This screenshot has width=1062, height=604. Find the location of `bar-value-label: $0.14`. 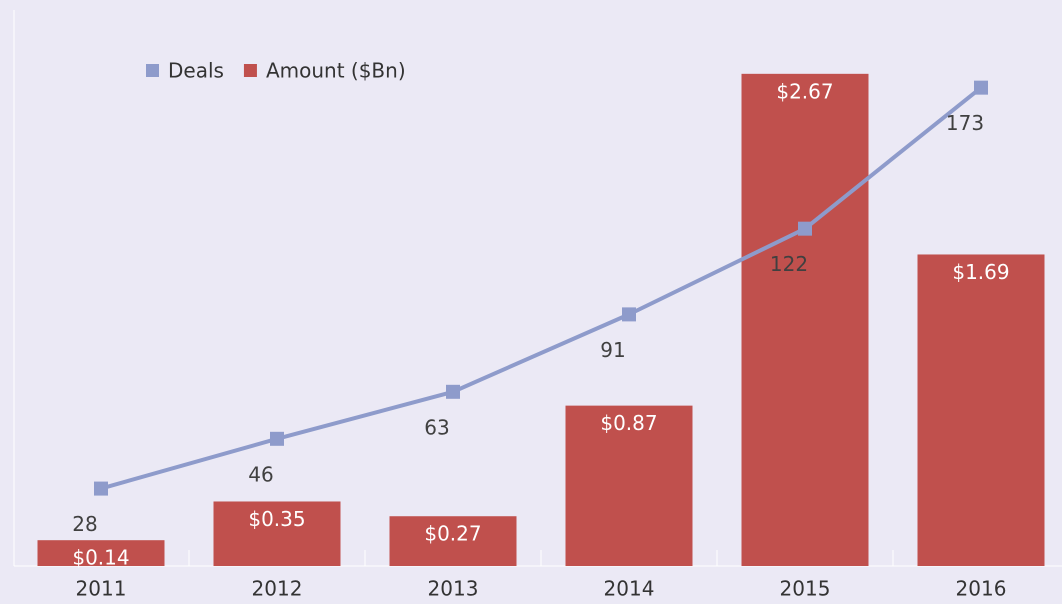

bar-value-label: $0.14 is located at coordinates (100, 558).